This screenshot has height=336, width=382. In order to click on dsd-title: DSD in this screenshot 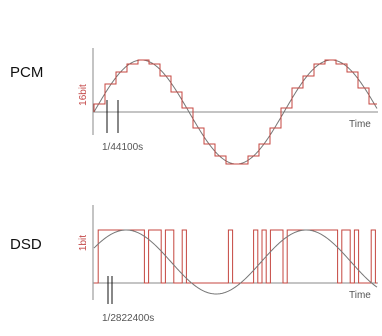, I will do `click(26, 244)`.